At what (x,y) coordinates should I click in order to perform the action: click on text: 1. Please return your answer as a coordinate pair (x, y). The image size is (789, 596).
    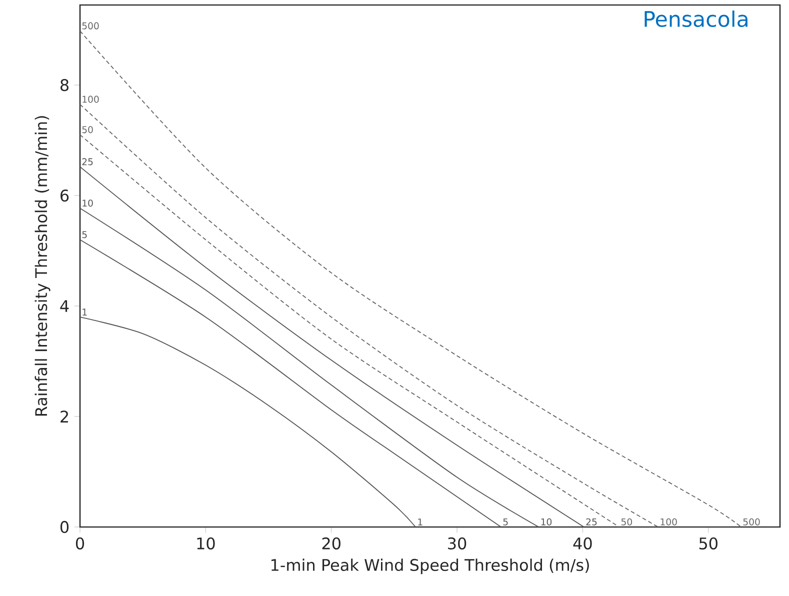
    Looking at the image, I should click on (420, 522).